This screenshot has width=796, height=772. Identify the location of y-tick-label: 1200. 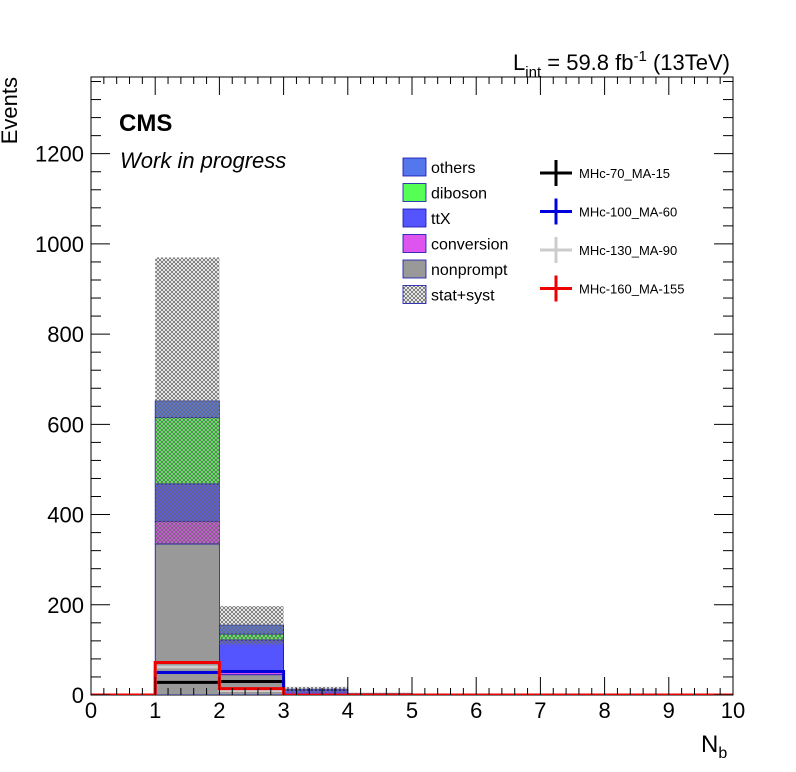
(59, 154).